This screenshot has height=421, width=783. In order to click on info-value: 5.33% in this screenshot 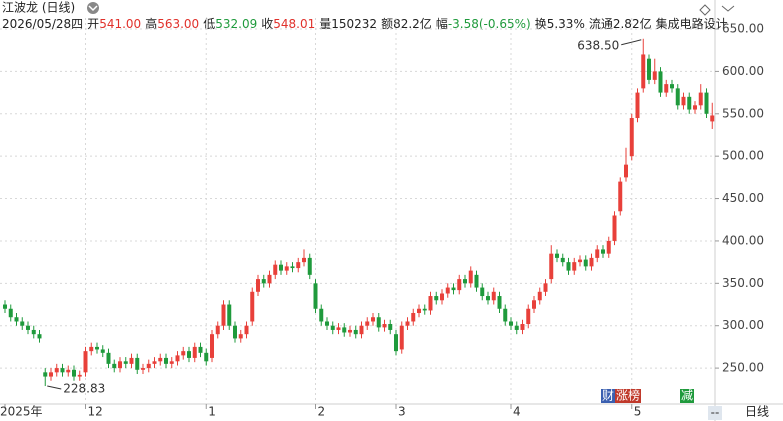, I will do `click(566, 24)`.